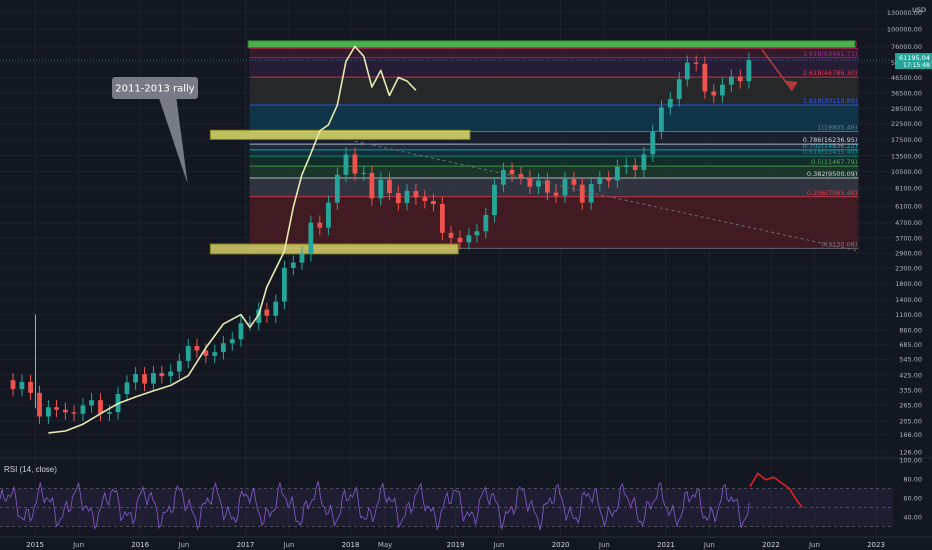  What do you see at coordinates (832, 193) in the screenshot?
I see `fib-level-label-1: 0.236(7065.48)` at bounding box center [832, 193].